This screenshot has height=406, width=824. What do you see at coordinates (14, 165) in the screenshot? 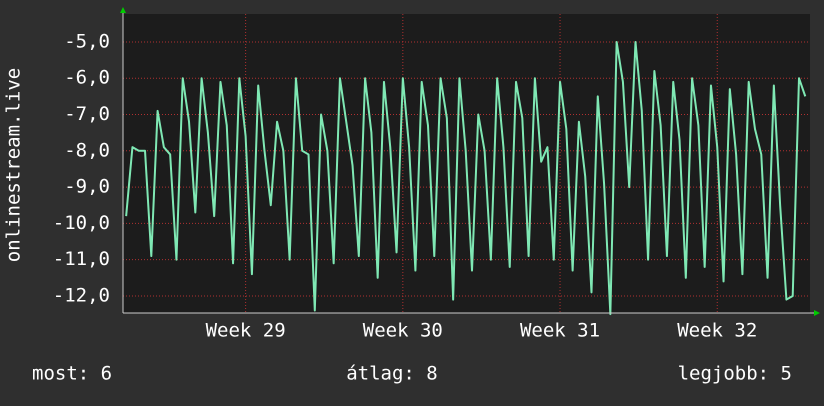
I see `y-axis-label: onlinestream.live` at bounding box center [14, 165].